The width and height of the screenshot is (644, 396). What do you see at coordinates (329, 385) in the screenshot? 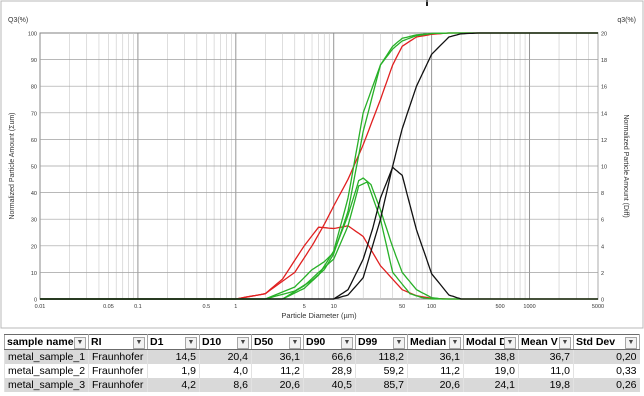
I see `table-cell: 40,5` at bounding box center [329, 385].